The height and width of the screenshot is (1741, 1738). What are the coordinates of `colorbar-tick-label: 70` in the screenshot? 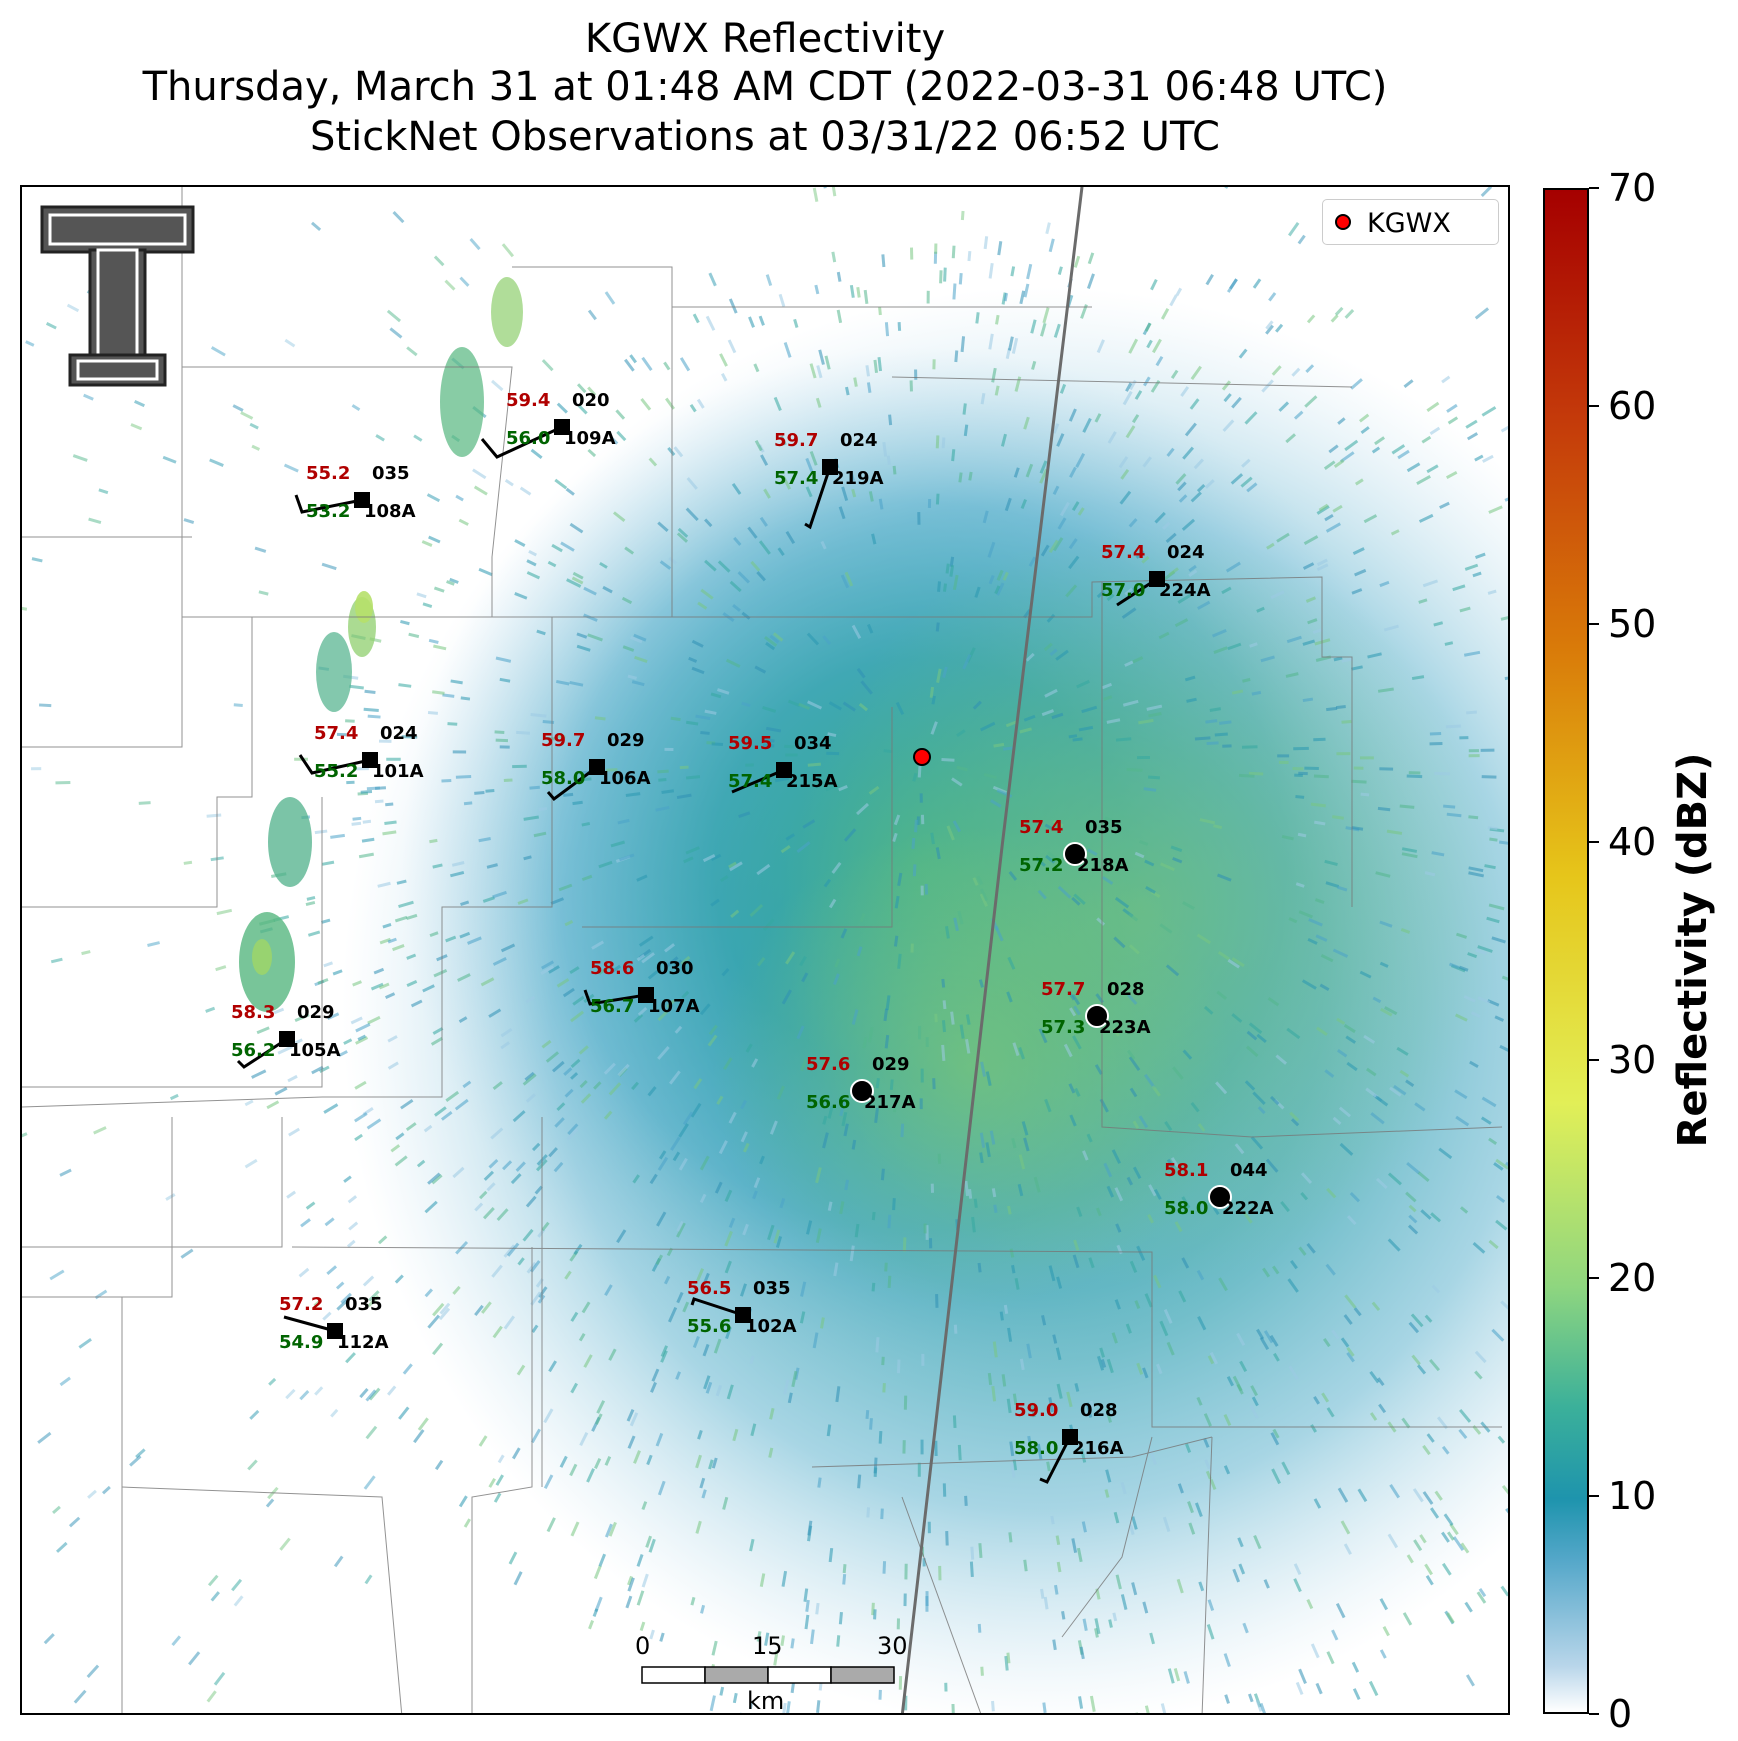 It's located at (1632, 188).